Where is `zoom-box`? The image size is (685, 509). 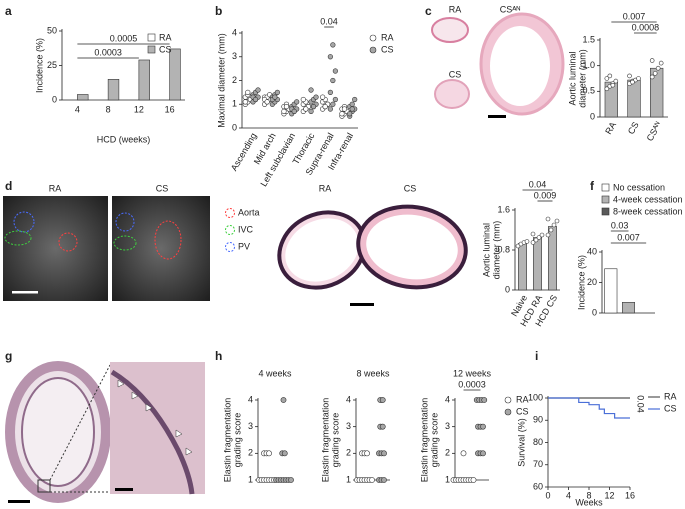
zoom-box is located at coordinates (44, 486).